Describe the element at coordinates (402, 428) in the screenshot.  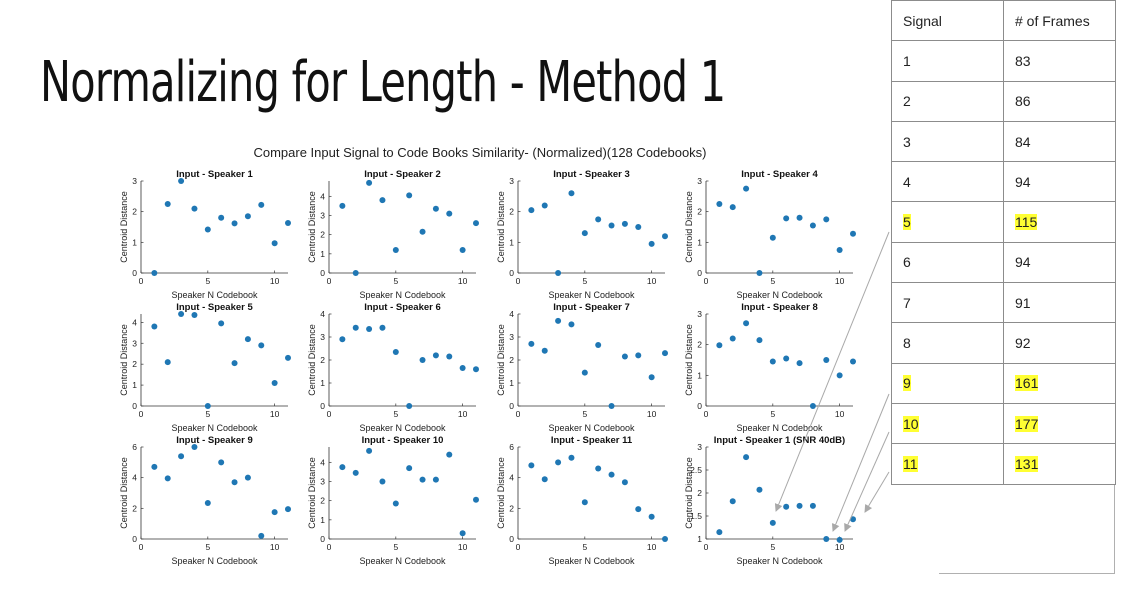
I see `plot-6-xlabel: Speaker N Codebook` at that location.